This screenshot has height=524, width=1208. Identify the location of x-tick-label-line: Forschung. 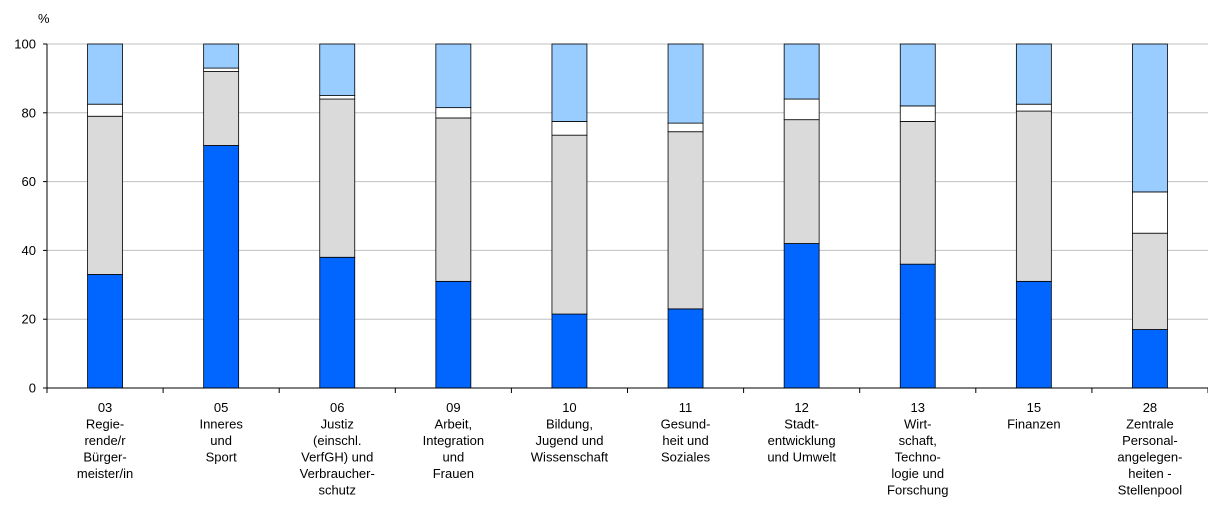
(917, 490).